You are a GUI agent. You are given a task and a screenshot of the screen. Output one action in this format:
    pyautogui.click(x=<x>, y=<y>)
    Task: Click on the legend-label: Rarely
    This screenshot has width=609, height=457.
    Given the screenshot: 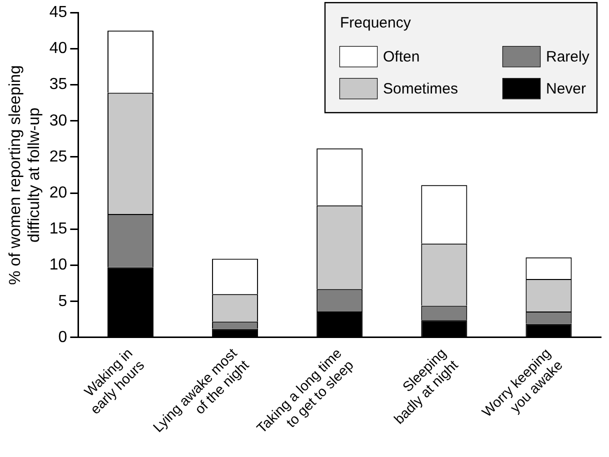 What is the action you would take?
    pyautogui.click(x=568, y=57)
    